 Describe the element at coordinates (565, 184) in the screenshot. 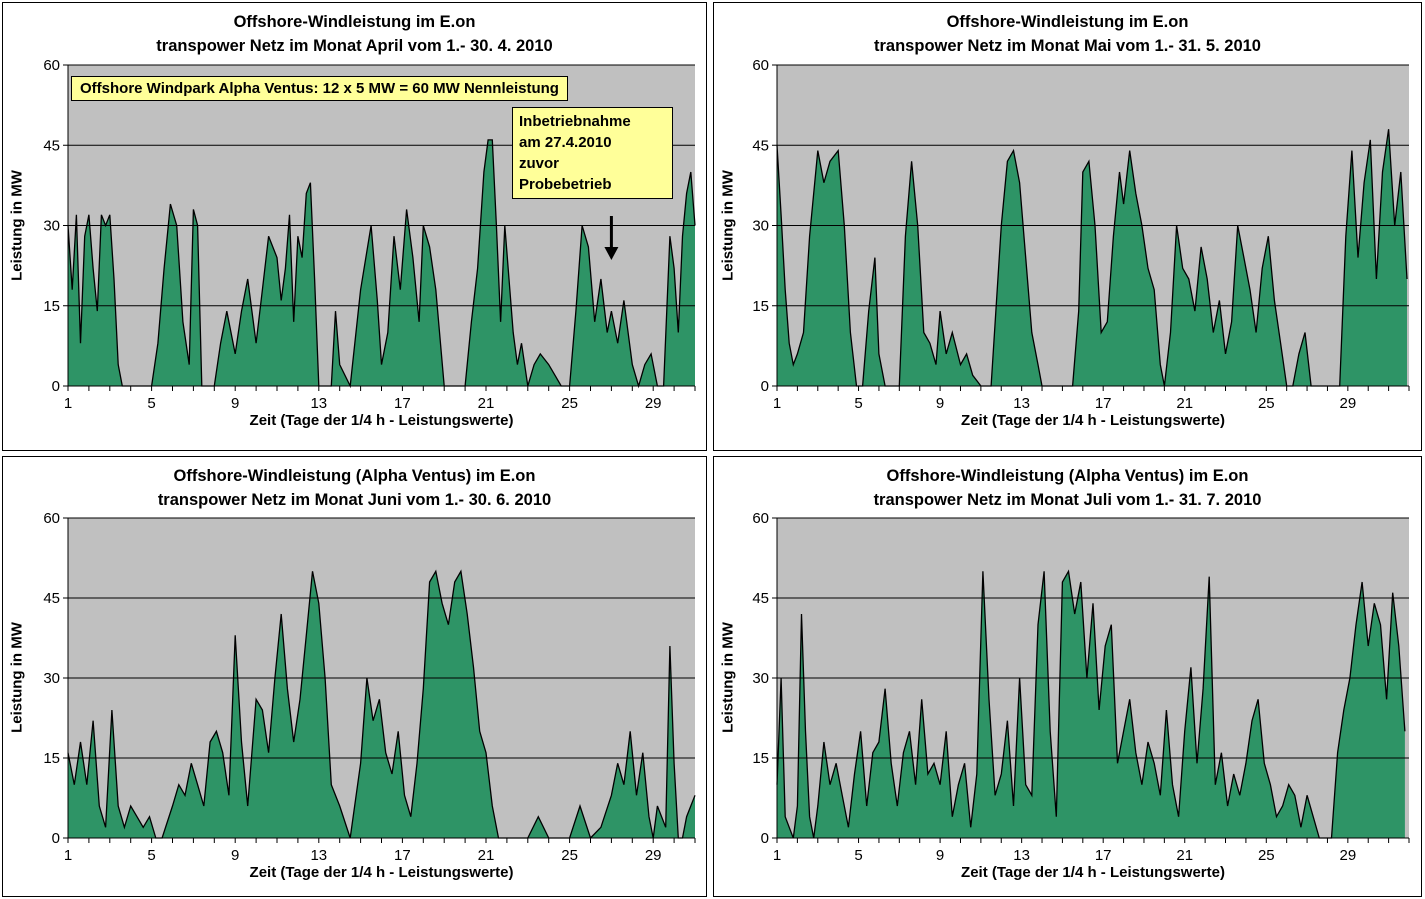

I see `annotation-line: Probebetrieb` at that location.